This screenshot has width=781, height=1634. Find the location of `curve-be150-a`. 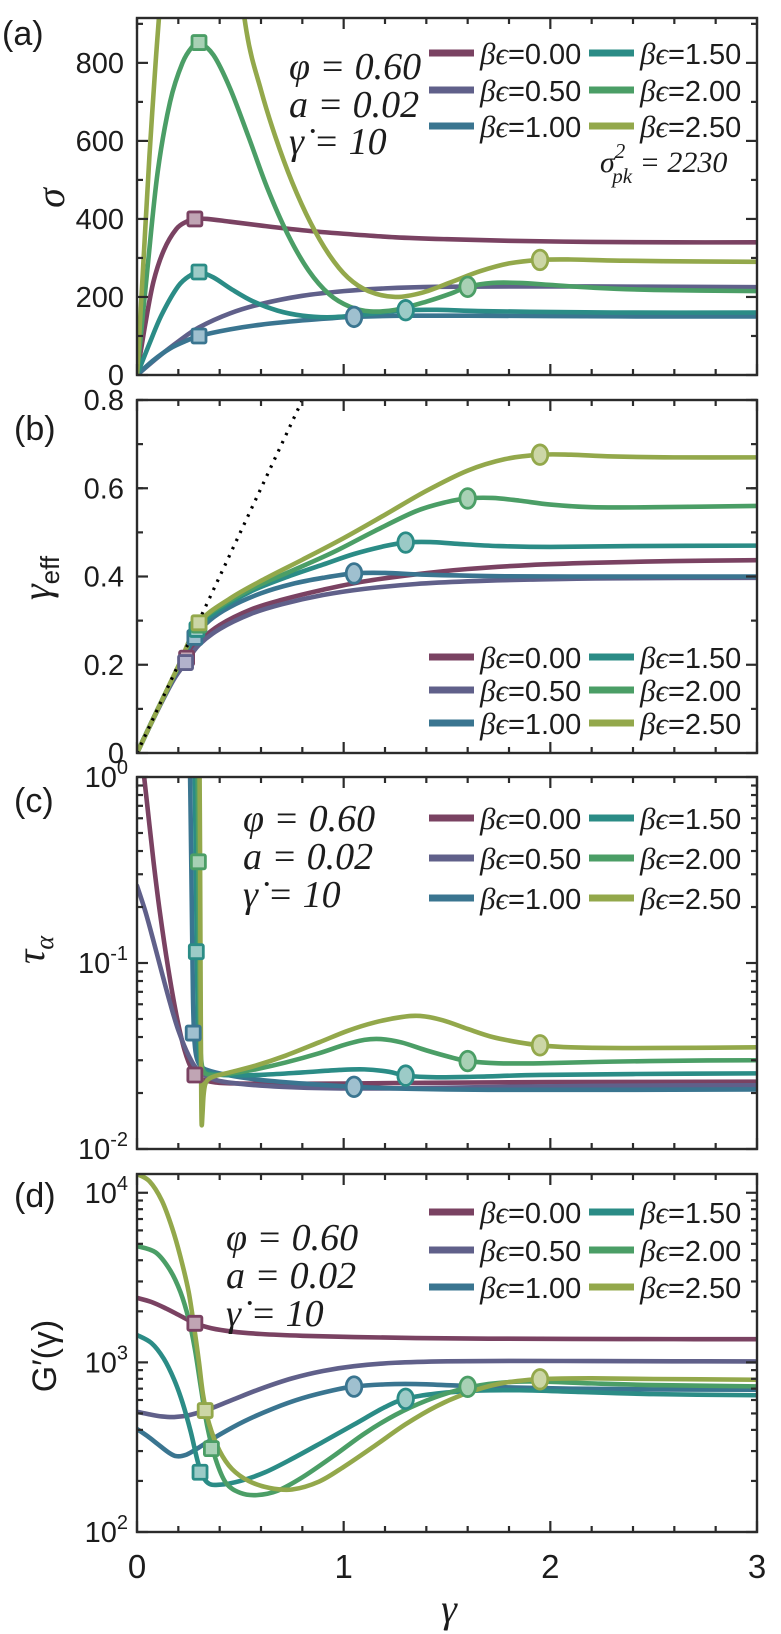

curve-be150-a is located at coordinates (447, 322).